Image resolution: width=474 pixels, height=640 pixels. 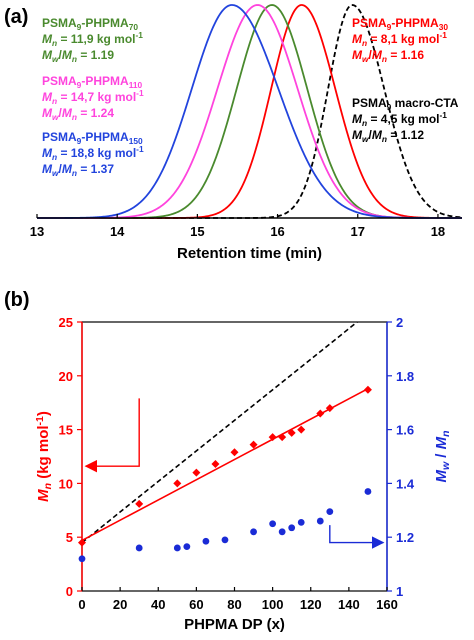 What do you see at coordinates (237, 226) in the screenshot?
I see `retention-time-ticks: 13 14 15 16 17 18` at bounding box center [237, 226].